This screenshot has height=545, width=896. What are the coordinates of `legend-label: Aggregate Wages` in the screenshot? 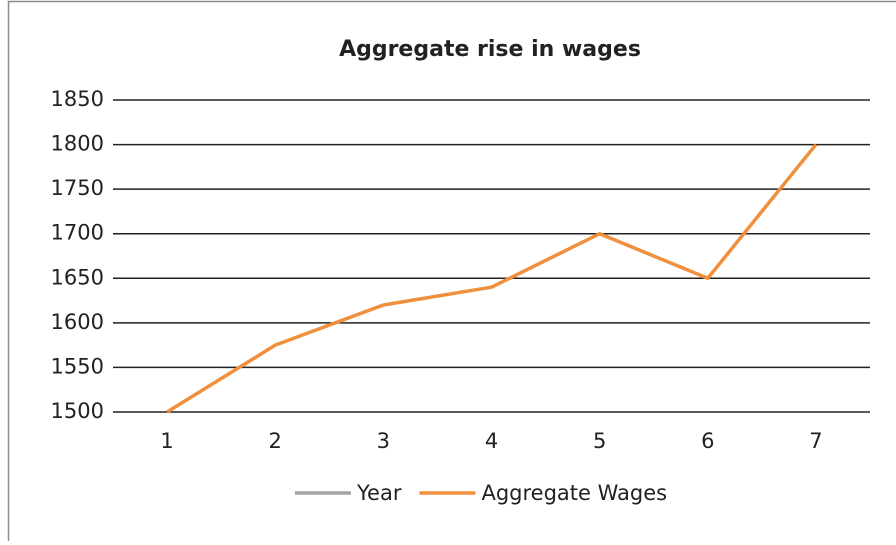 It's located at (574, 493).